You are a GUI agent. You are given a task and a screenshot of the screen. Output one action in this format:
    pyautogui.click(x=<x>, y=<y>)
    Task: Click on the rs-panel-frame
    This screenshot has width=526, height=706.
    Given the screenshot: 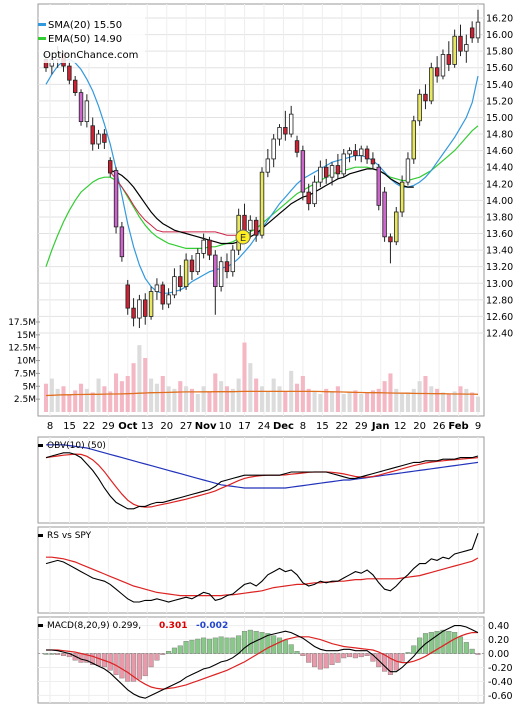 What is the action you would take?
    pyautogui.click(x=261, y=570)
    